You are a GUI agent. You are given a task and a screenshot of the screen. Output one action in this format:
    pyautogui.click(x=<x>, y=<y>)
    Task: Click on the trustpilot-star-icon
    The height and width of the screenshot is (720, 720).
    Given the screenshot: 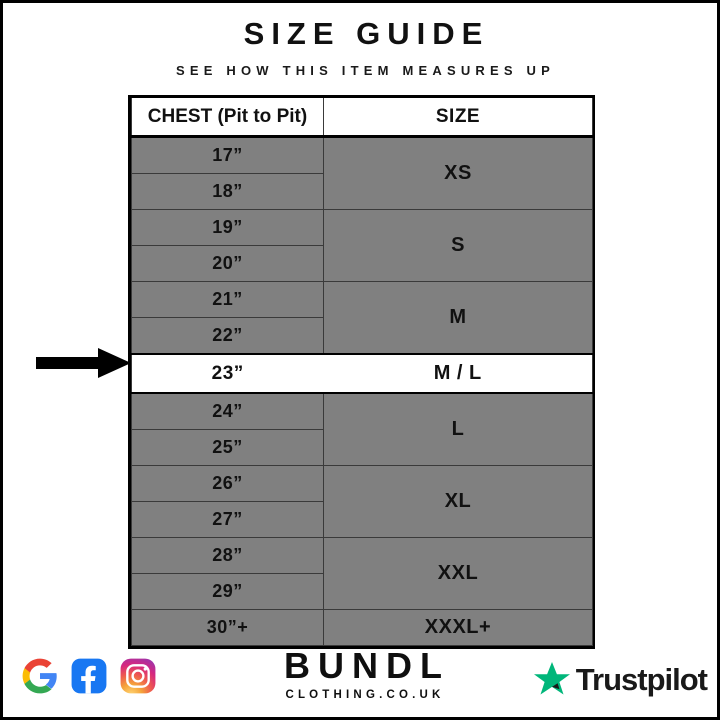 What is the action you would take?
    pyautogui.click(x=551, y=678)
    